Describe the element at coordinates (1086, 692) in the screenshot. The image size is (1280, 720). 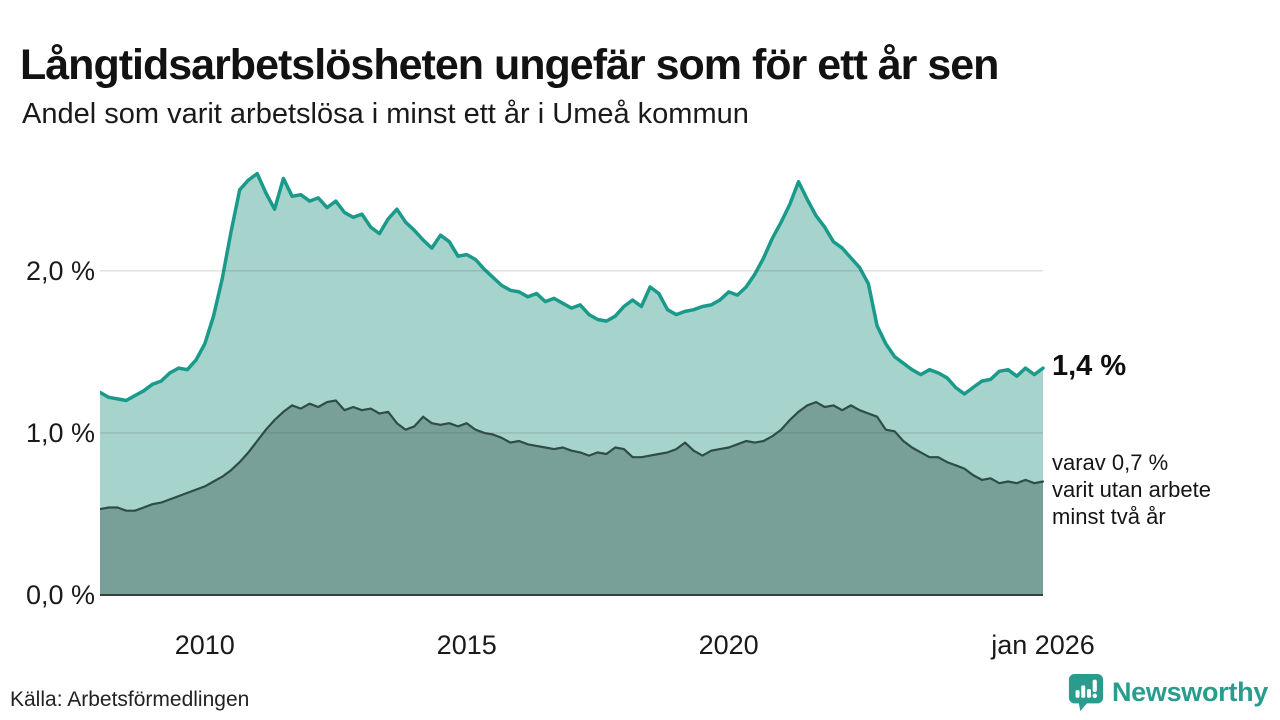
I see `newsworthy-pin-icon` at that location.